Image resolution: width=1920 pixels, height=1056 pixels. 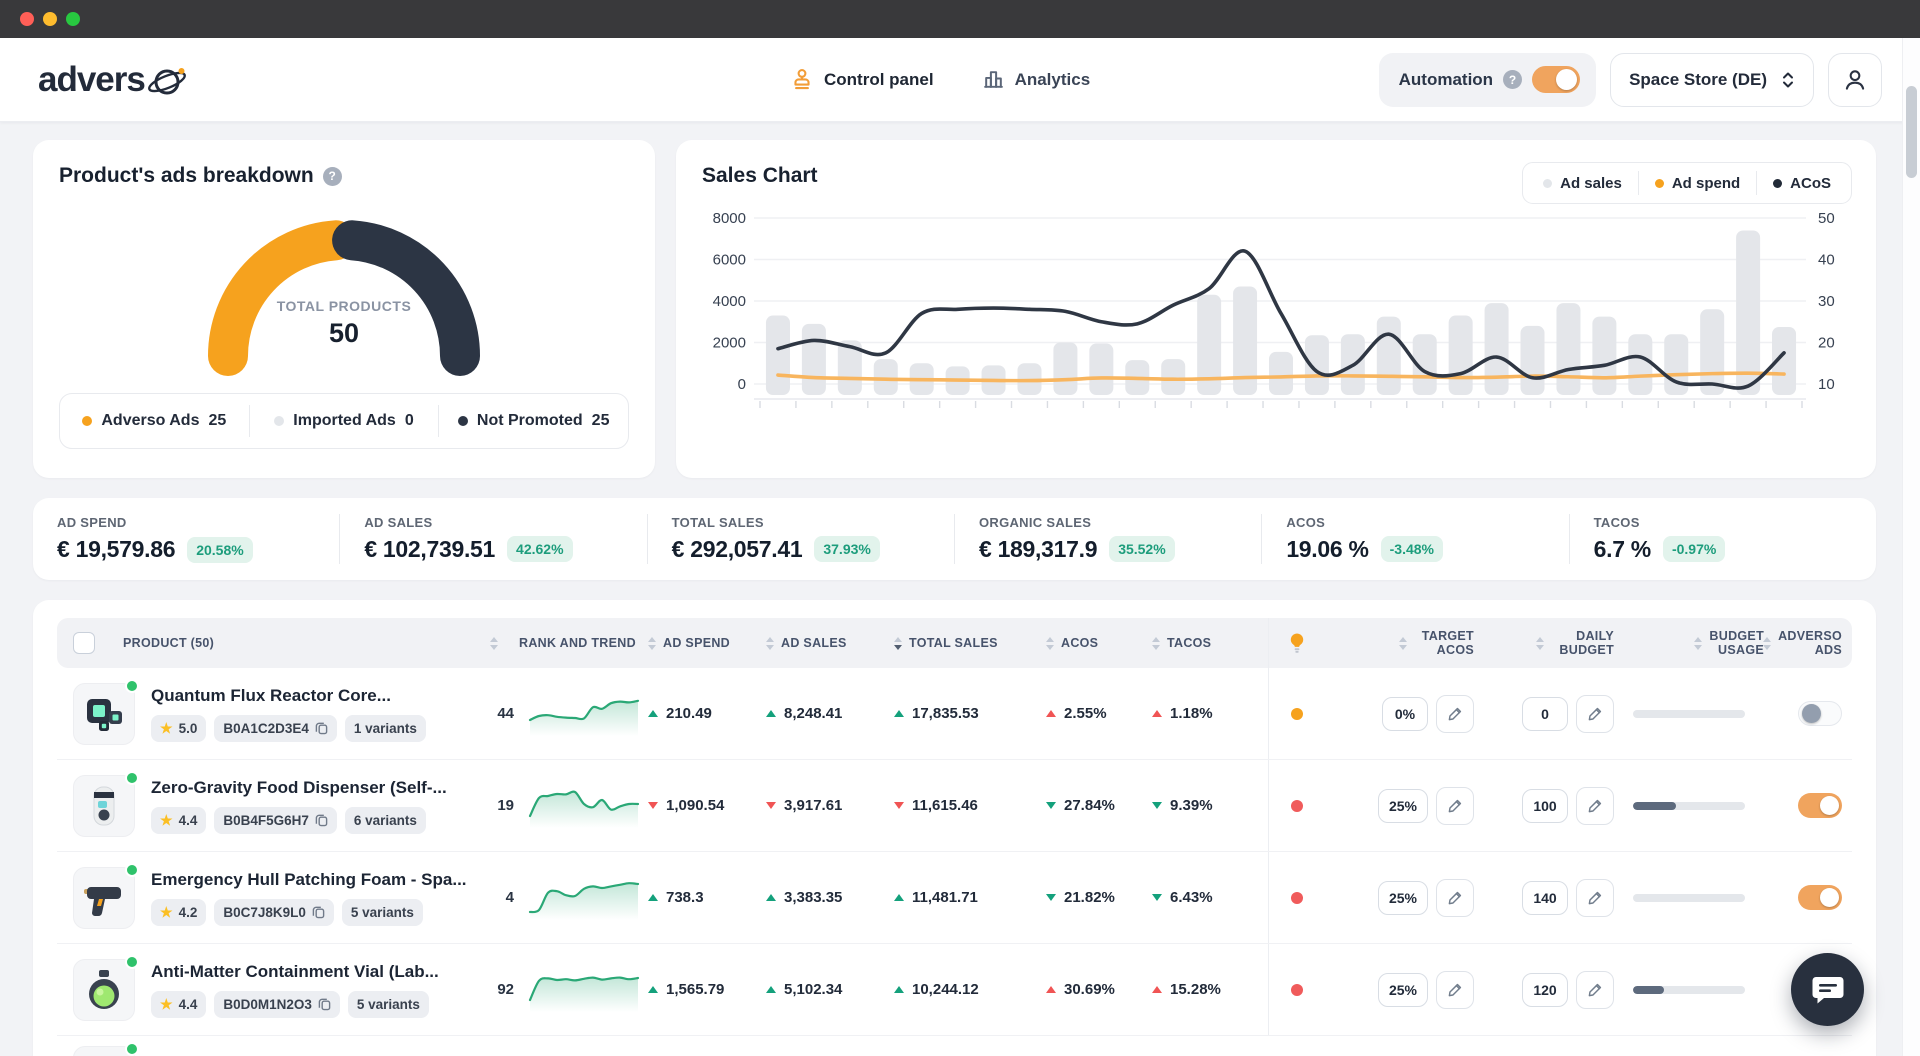 What do you see at coordinates (1582, 183) in the screenshot?
I see `sales-legend-item: Ad sales` at bounding box center [1582, 183].